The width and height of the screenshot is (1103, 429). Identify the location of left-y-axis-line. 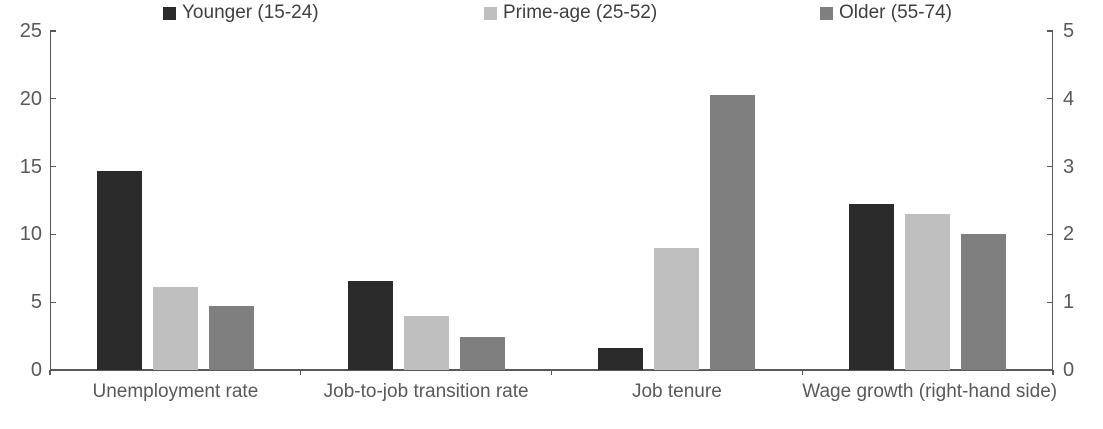
(51, 200).